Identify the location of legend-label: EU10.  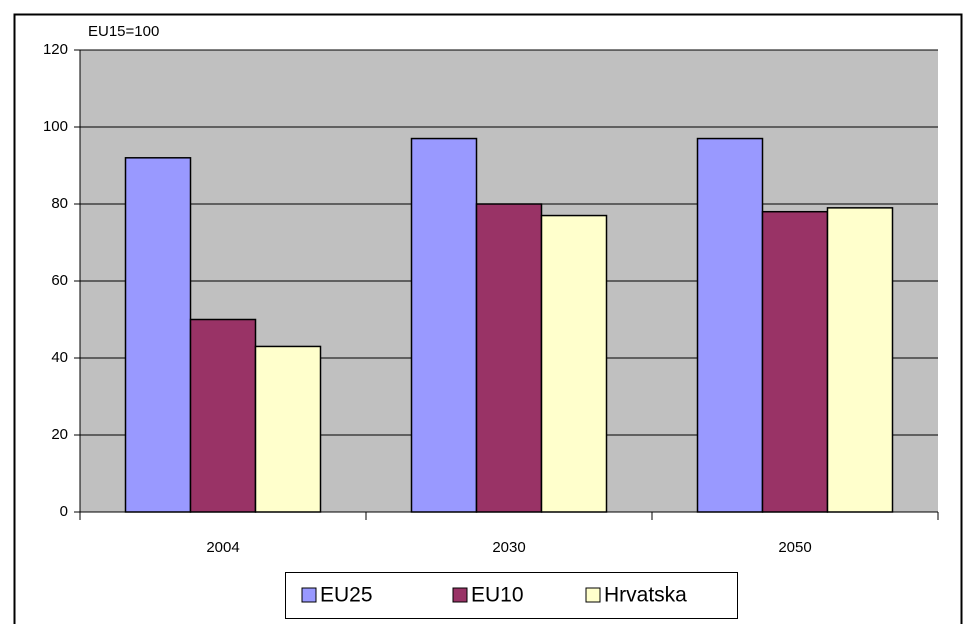
(497, 595).